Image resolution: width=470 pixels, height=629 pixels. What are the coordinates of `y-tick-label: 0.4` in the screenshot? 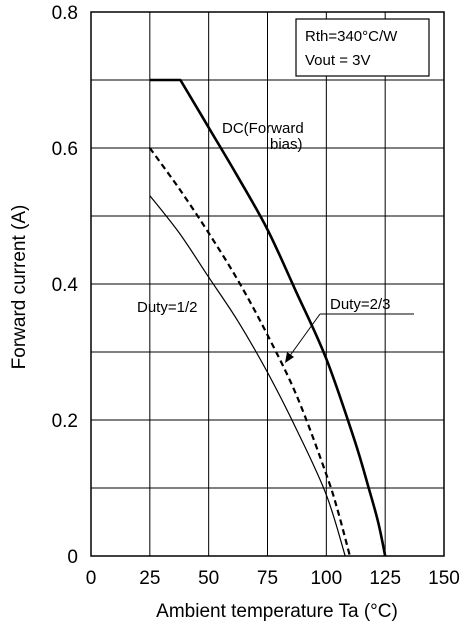 It's located at (65, 285).